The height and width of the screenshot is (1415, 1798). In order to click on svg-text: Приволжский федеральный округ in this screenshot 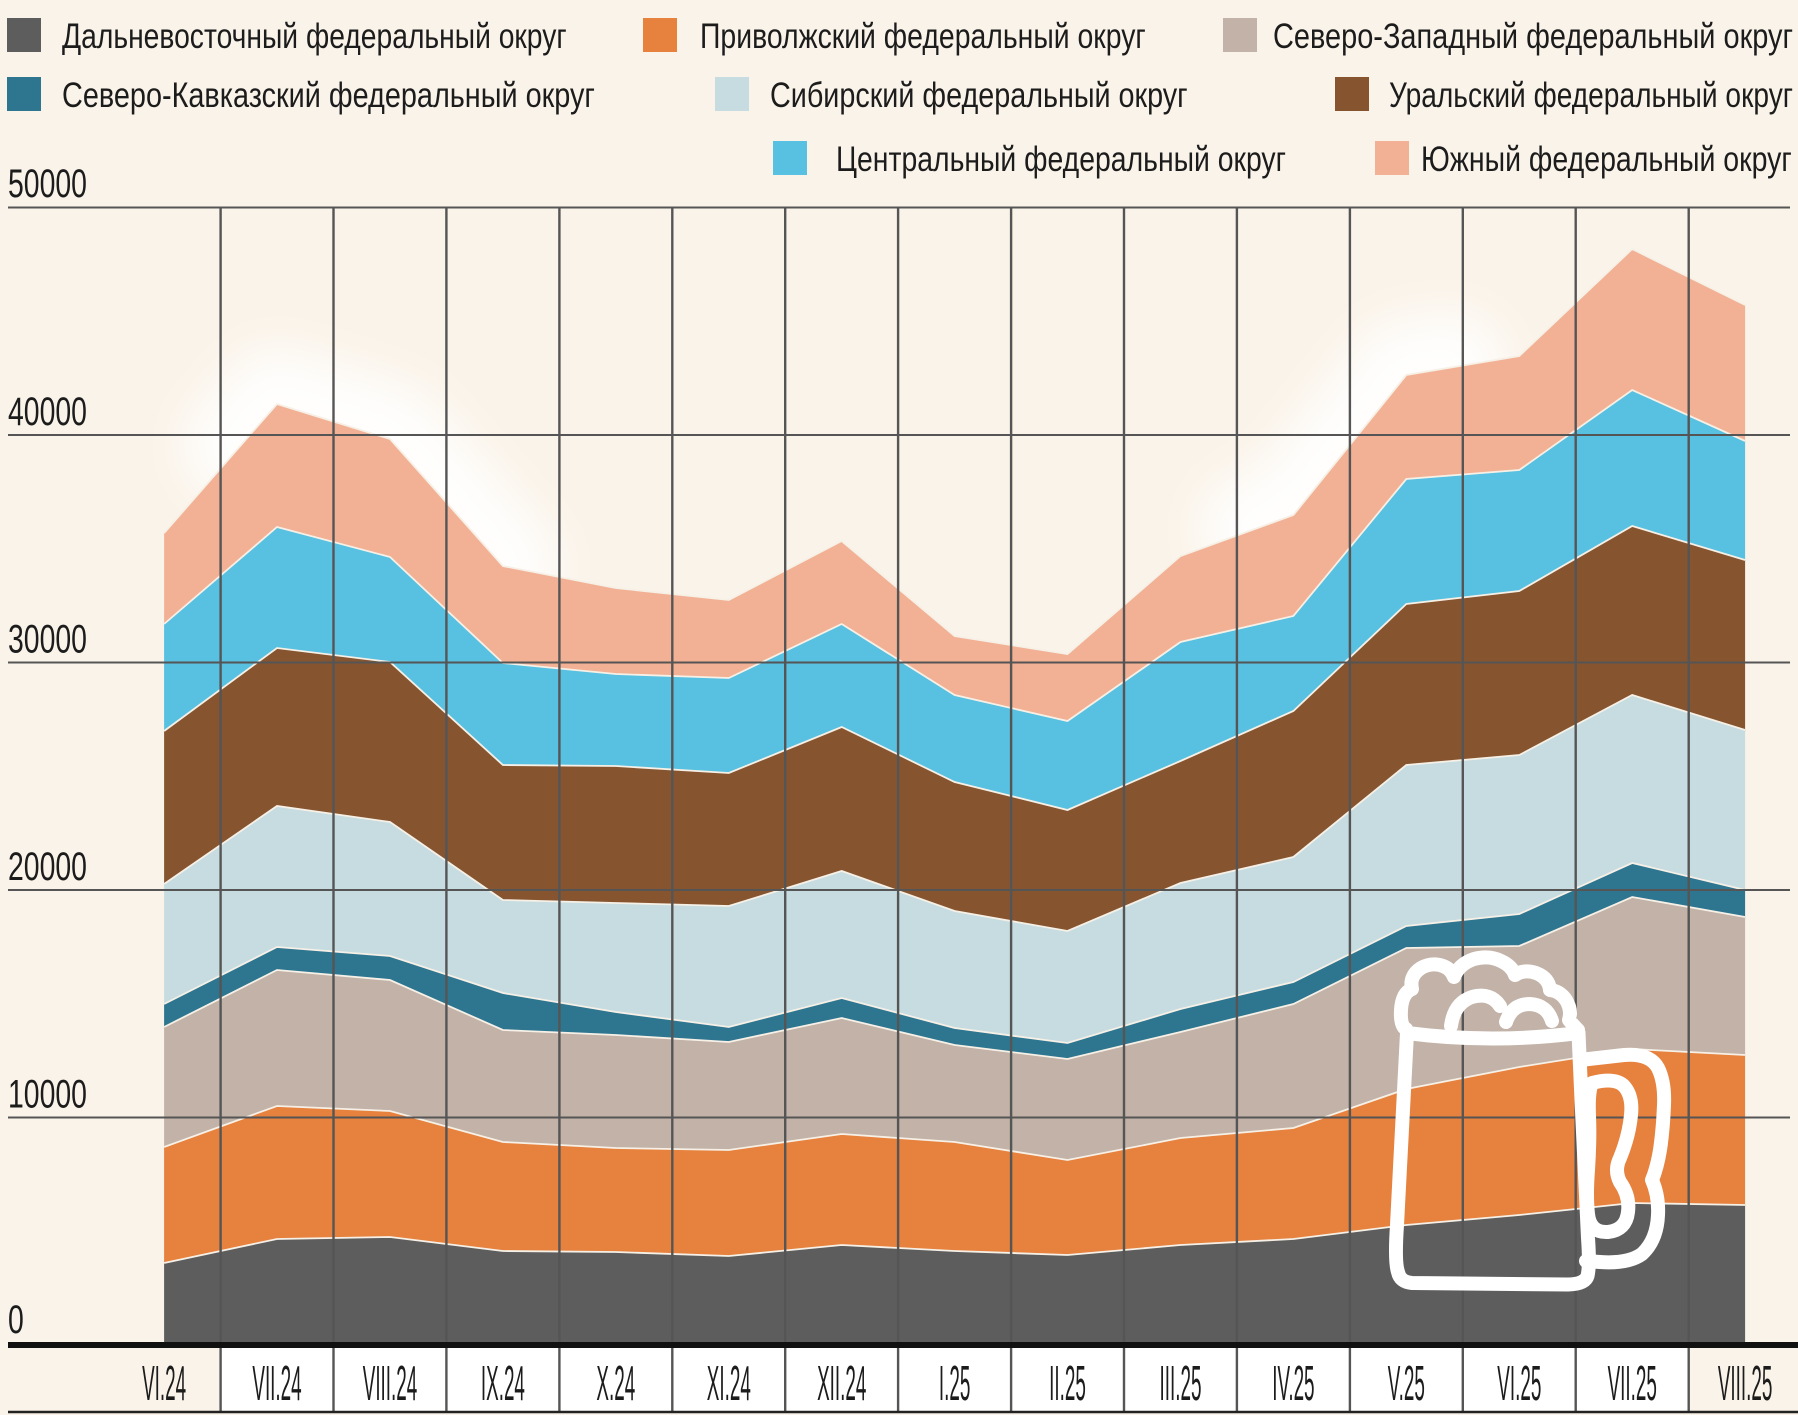, I will do `click(923, 36)`.